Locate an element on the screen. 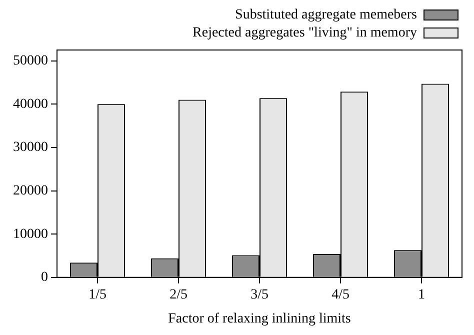 The width and height of the screenshot is (474, 335). x-axis-title: Factor of relaxing inlining limits is located at coordinates (259, 318).